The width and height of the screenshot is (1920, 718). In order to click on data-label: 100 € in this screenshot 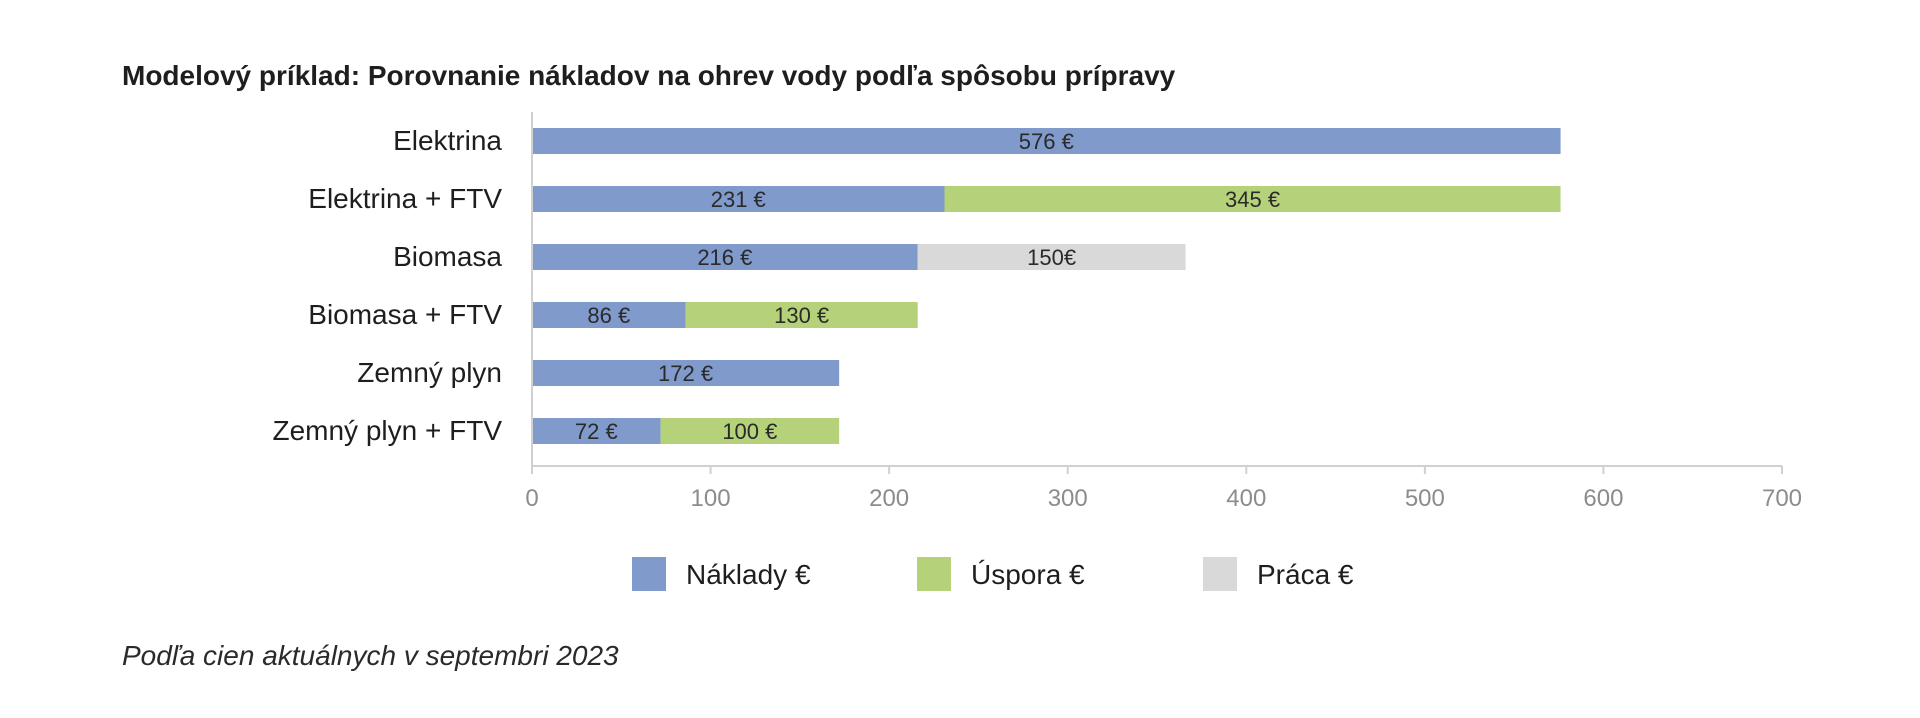, I will do `click(749, 431)`.